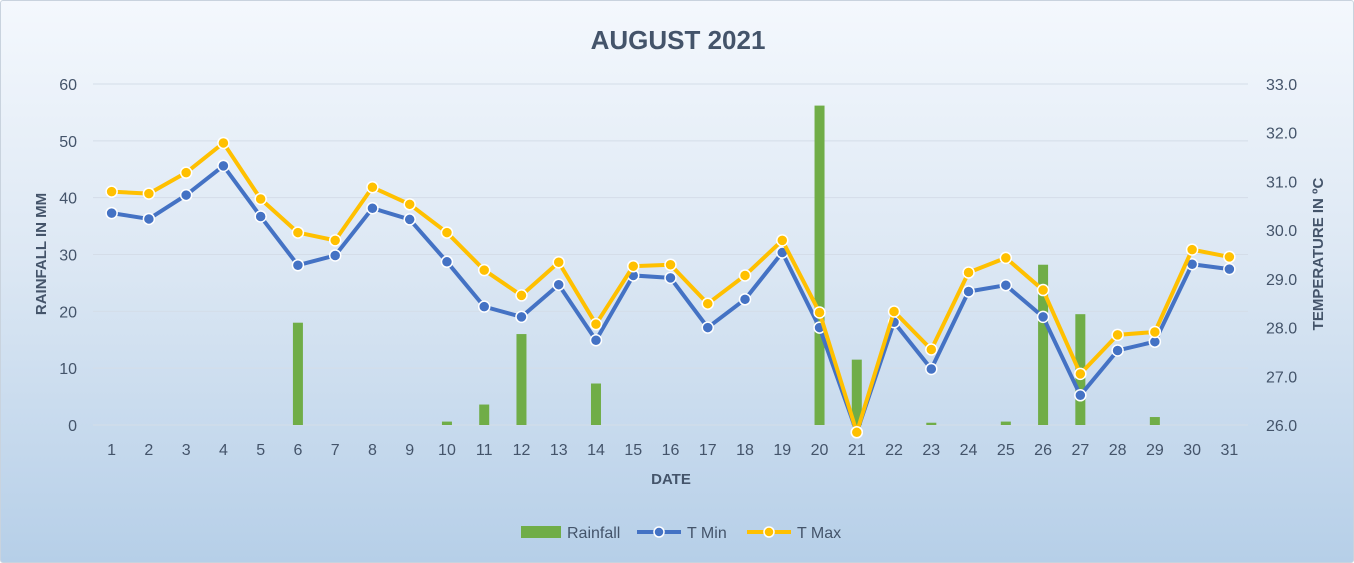 The width and height of the screenshot is (1354, 563). I want to click on x-tick-label: 18, so click(745, 450).